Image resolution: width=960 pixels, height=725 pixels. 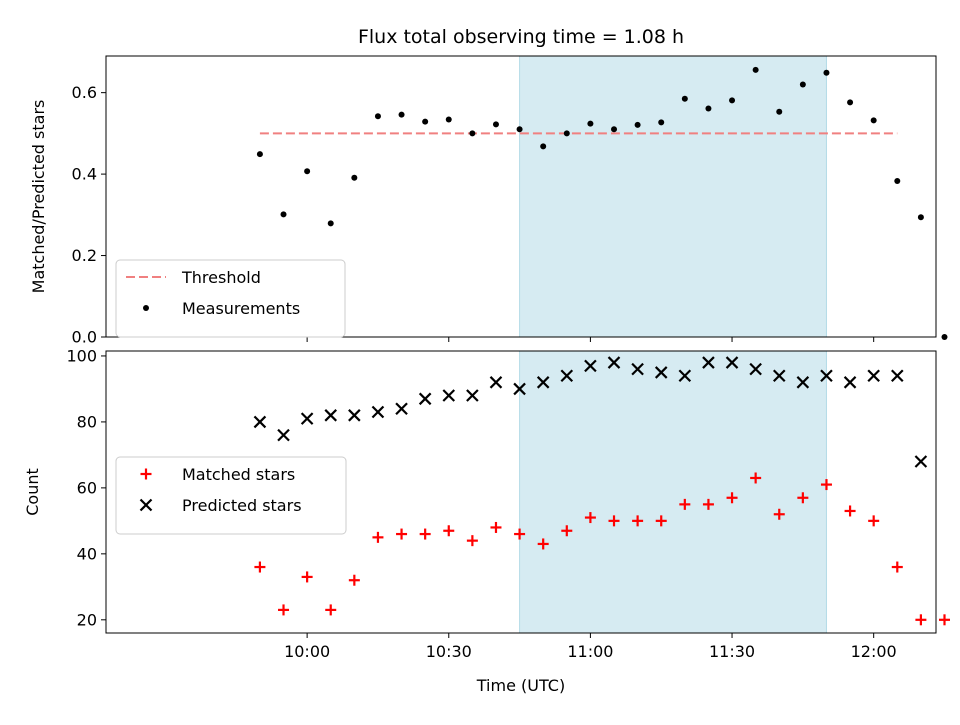 I want to click on legend-label: Predicted stars, so click(x=242, y=505).